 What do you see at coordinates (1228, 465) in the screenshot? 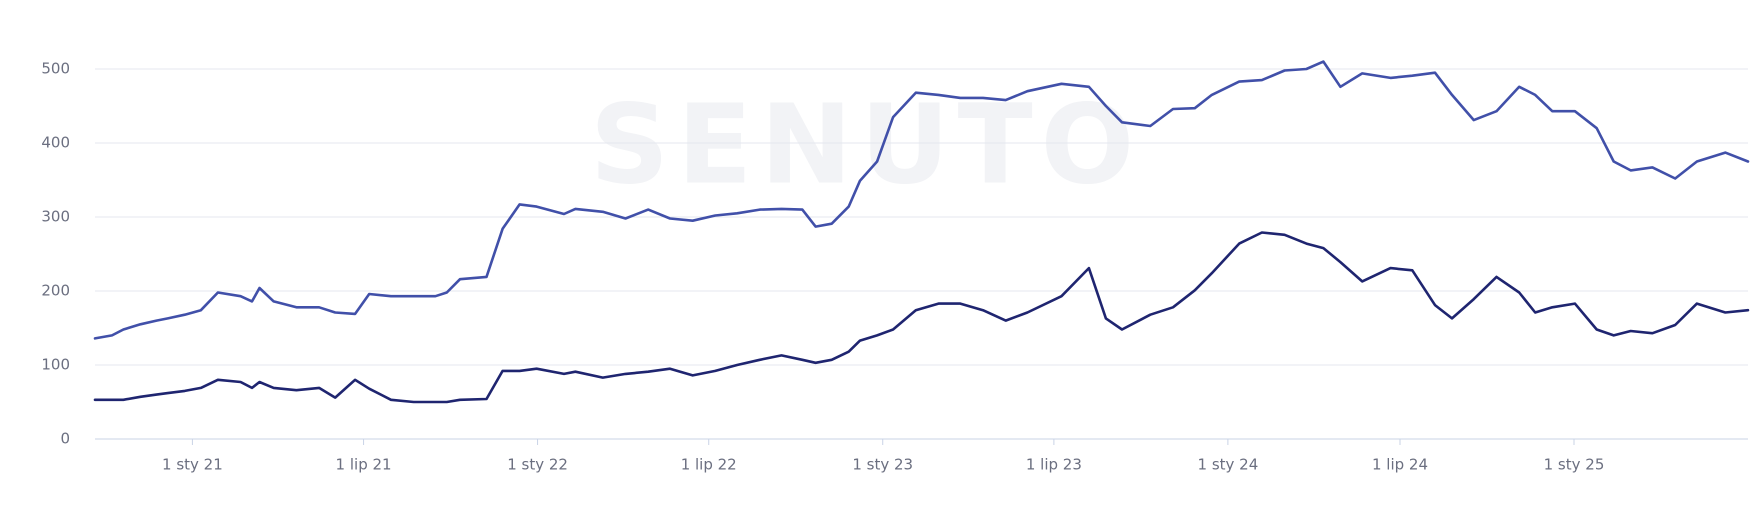
I see `x-tick-label: 1 sty 24` at bounding box center [1228, 465].